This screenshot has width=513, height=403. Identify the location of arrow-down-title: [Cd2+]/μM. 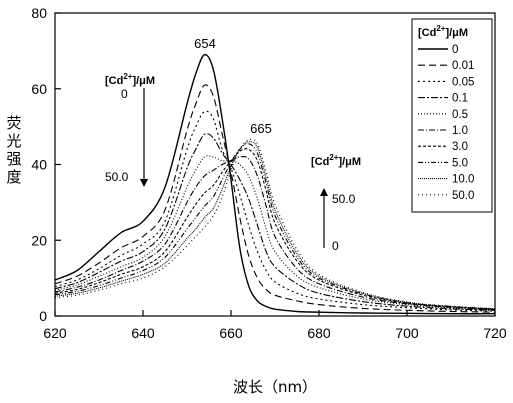
(130, 79).